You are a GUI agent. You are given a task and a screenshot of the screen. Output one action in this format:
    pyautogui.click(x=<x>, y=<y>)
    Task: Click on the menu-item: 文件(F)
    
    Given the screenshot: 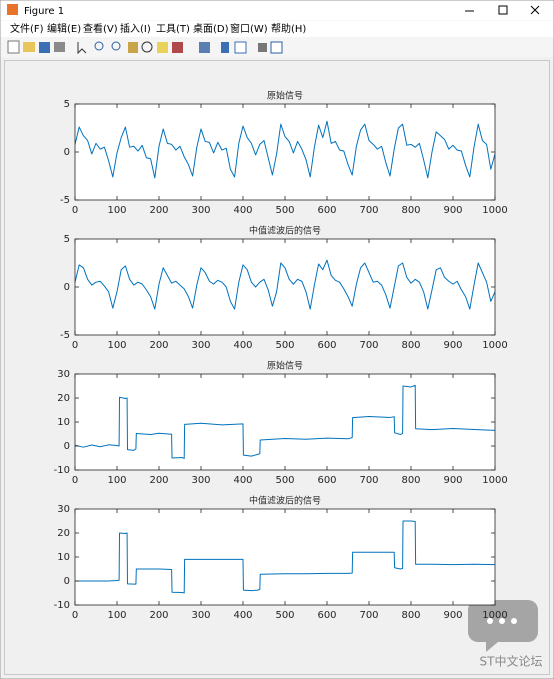 What is the action you would take?
    pyautogui.click(x=27, y=28)
    